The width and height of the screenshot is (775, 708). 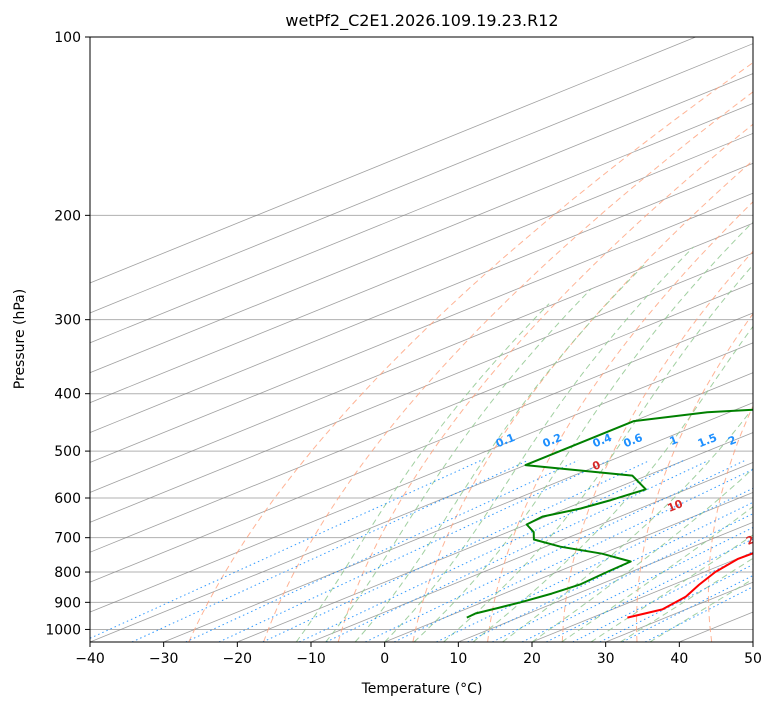 I want to click on x-tick-label: 0, so click(x=384, y=659).